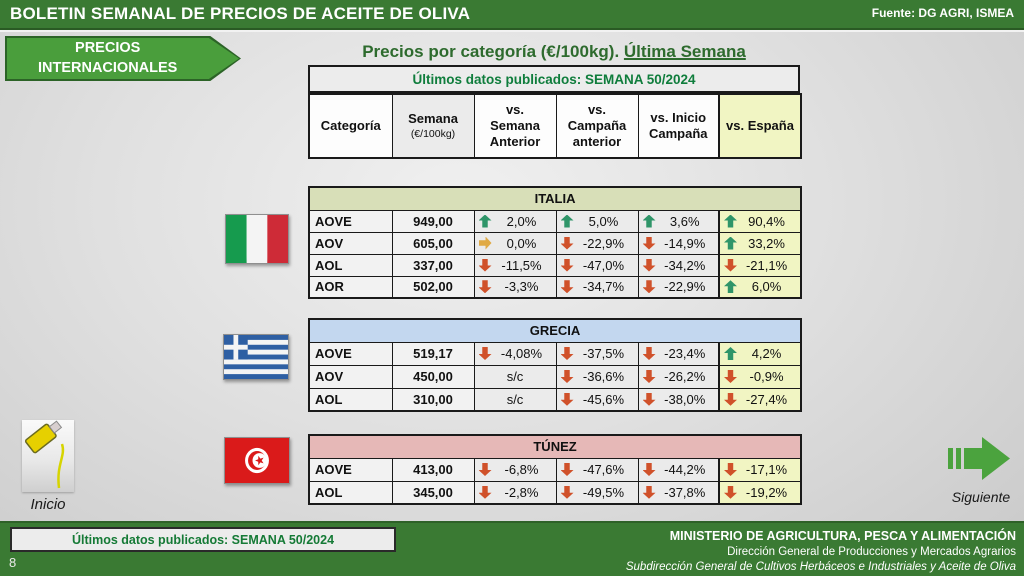  I want to click on table-row: AOV 605,00 0,0% -22,9% -14,9% 33,2%, so click(555, 243).